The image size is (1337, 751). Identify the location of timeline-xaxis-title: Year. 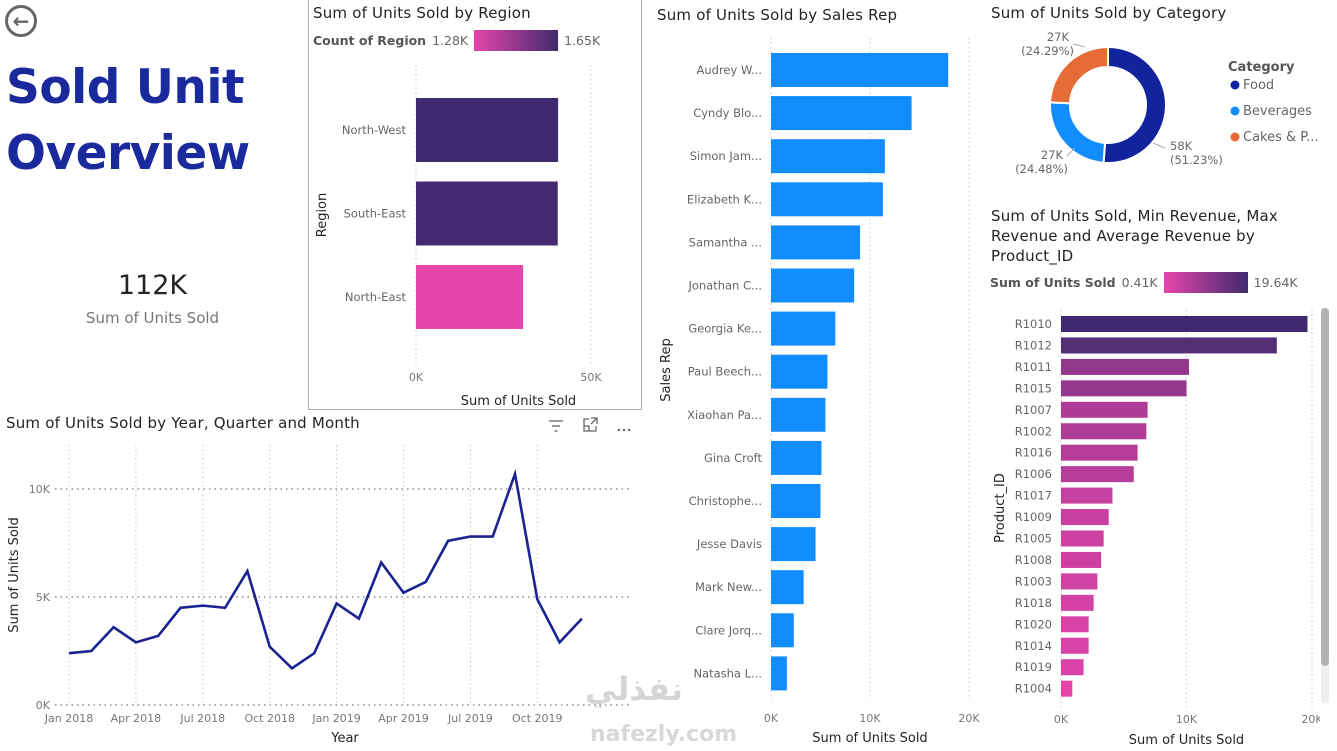
(344, 738).